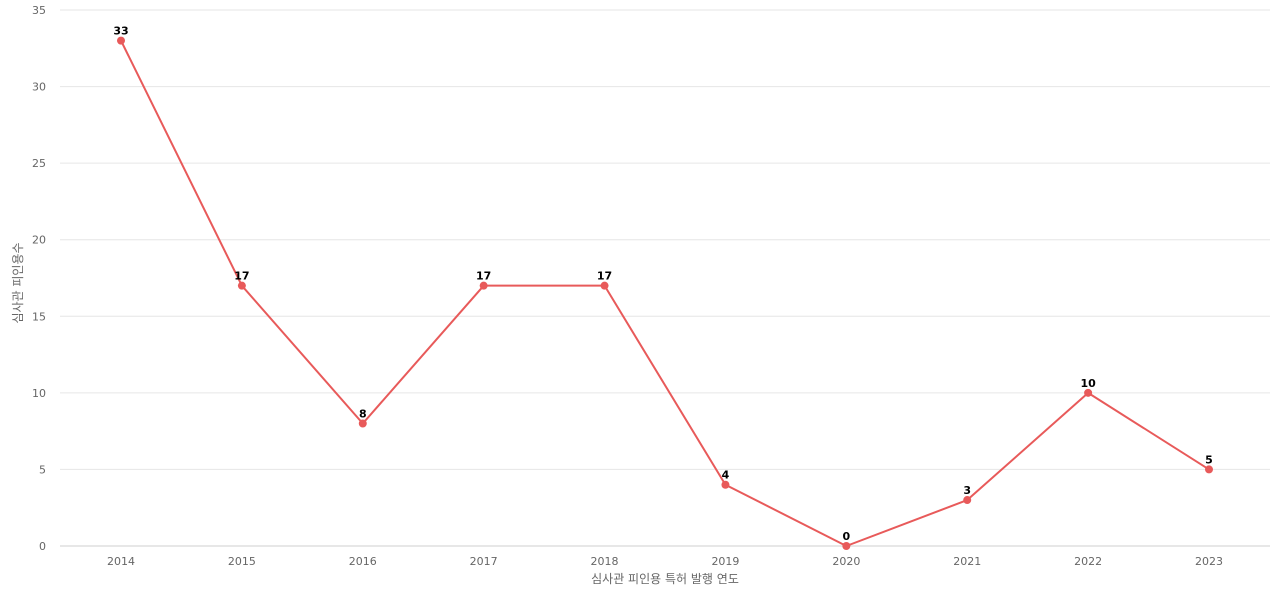 Image resolution: width=1280 pixels, height=600 pixels. Describe the element at coordinates (39, 240) in the screenshot. I see `y-tick-label: 20` at that location.